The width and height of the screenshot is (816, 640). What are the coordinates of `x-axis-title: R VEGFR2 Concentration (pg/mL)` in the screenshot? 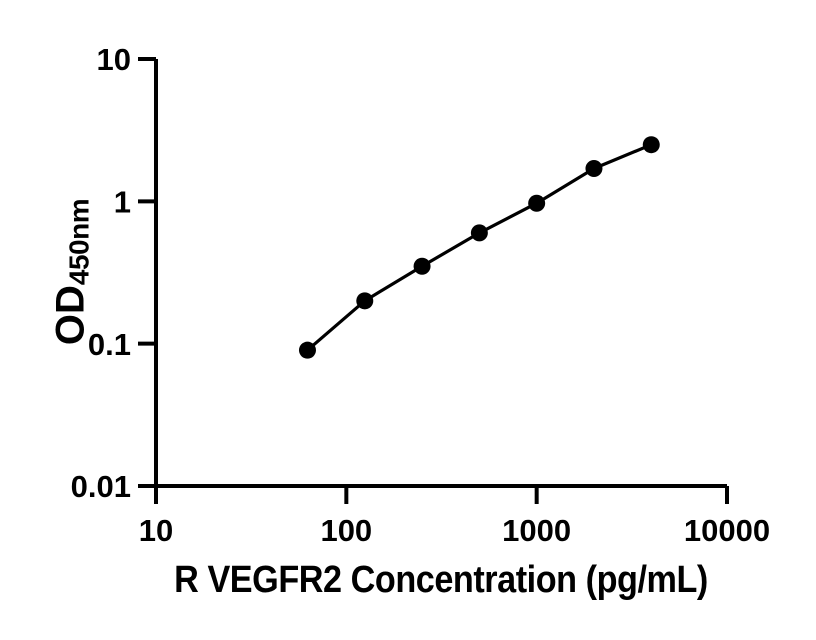 It's located at (441, 580).